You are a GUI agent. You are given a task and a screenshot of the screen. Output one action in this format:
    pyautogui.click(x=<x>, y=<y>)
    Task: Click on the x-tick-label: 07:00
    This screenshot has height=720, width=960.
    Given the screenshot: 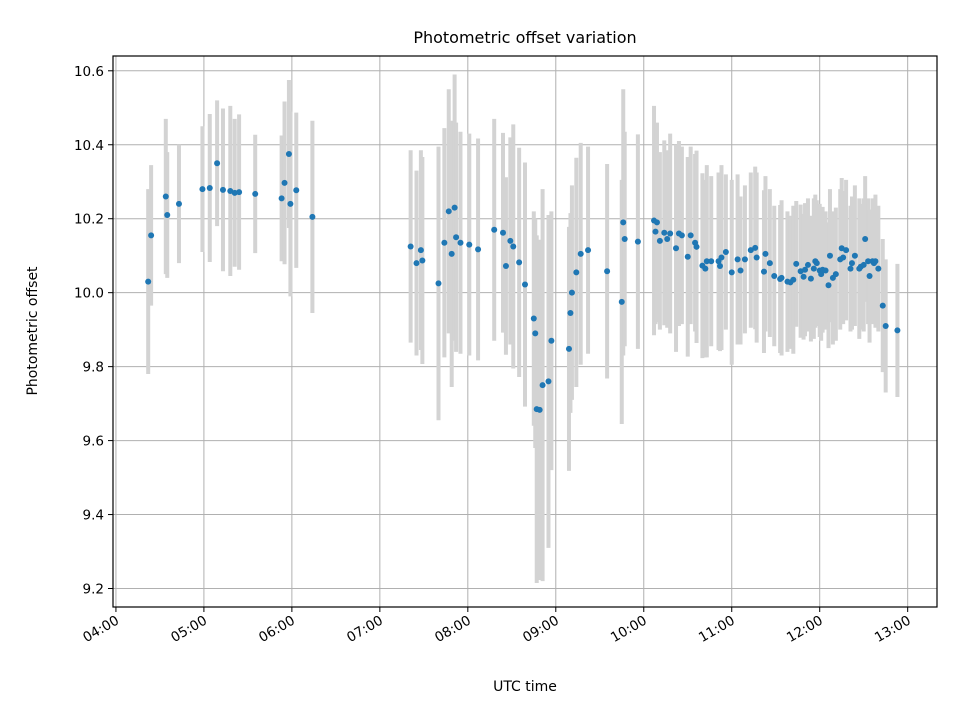 What is the action you would take?
    pyautogui.click(x=365, y=629)
    